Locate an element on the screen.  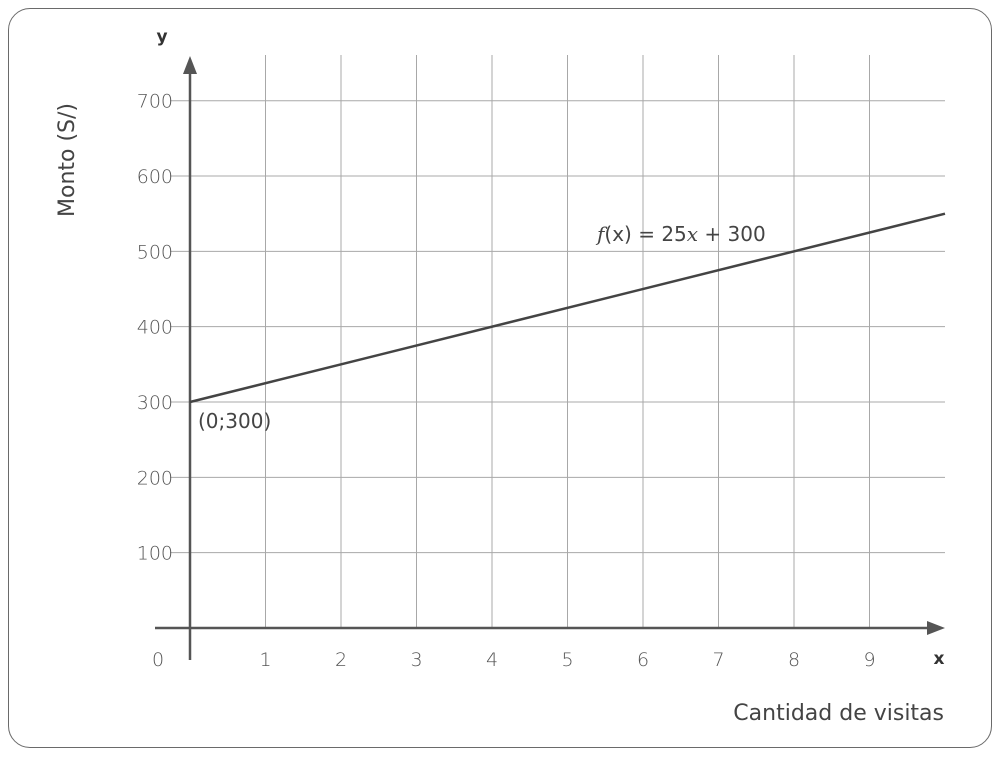
annotations: (0;300) is located at coordinates (234, 421).